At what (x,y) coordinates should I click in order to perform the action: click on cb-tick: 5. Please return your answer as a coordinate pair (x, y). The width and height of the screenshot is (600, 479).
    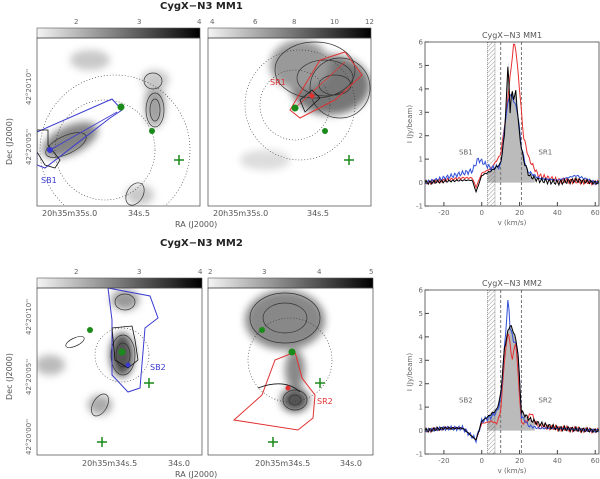
    Looking at the image, I should click on (371, 272).